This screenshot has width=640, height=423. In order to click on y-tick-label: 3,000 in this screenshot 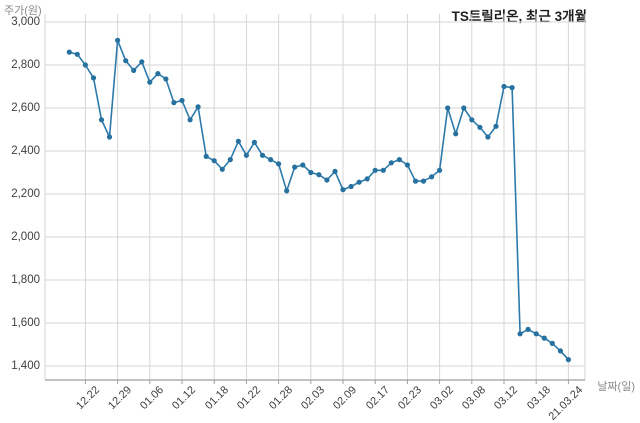, I will do `click(25, 22)`.